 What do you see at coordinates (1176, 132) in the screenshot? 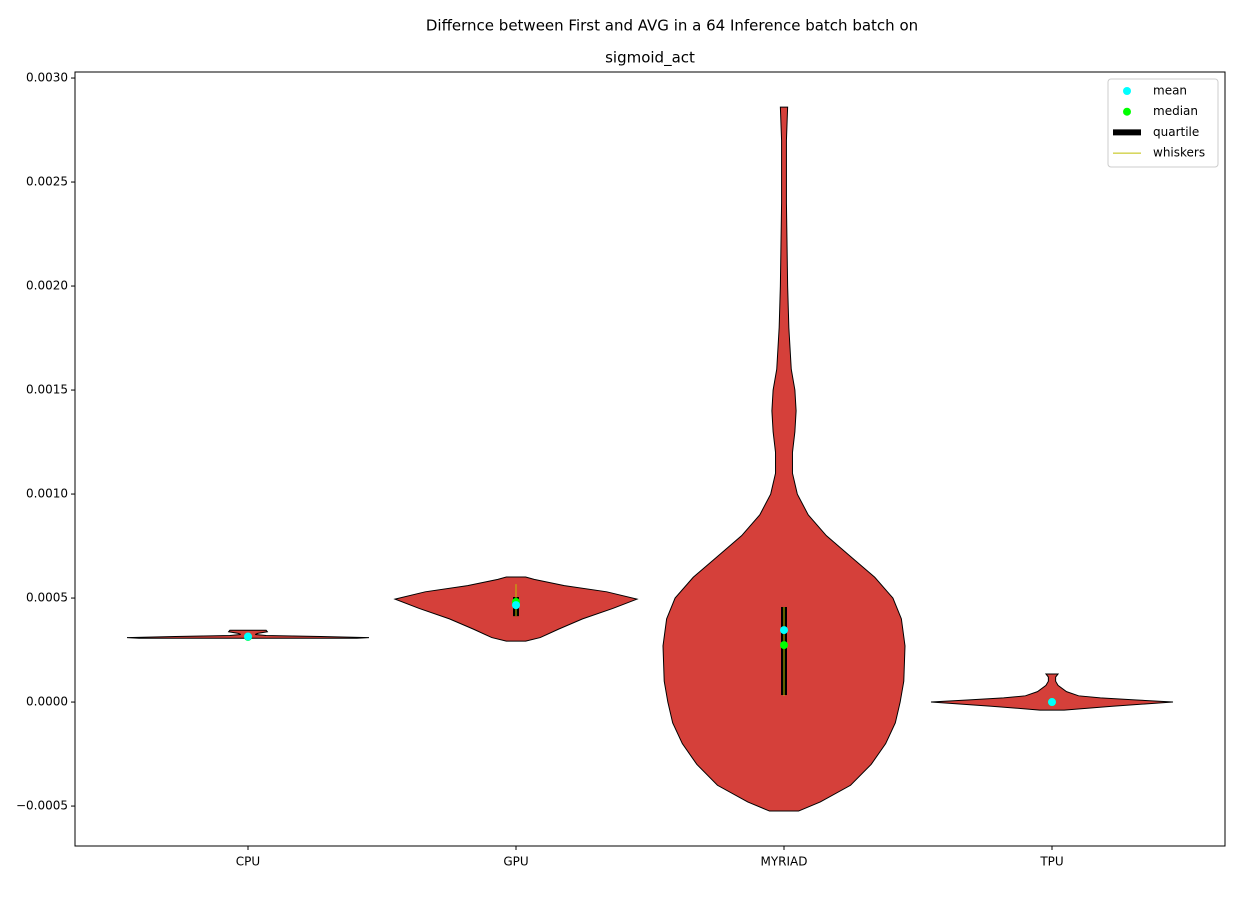
I see `legend-label: quartile` at bounding box center [1176, 132].